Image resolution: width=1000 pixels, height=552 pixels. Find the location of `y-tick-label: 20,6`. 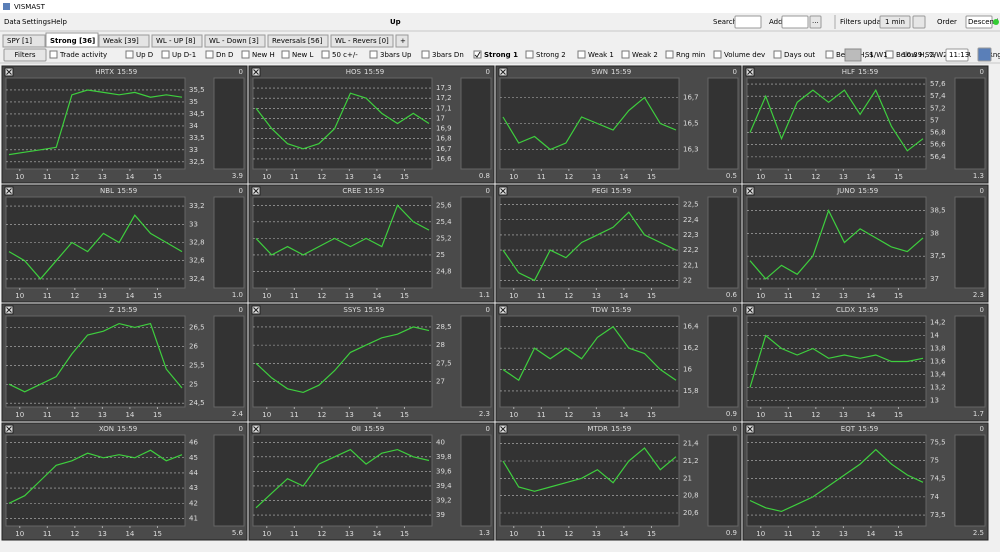

y-tick-label: 20,6 is located at coordinates (691, 513).